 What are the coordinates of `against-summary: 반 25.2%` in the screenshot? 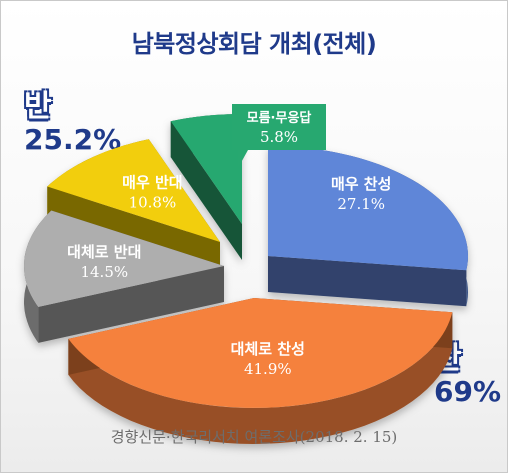 It's located at (72, 123).